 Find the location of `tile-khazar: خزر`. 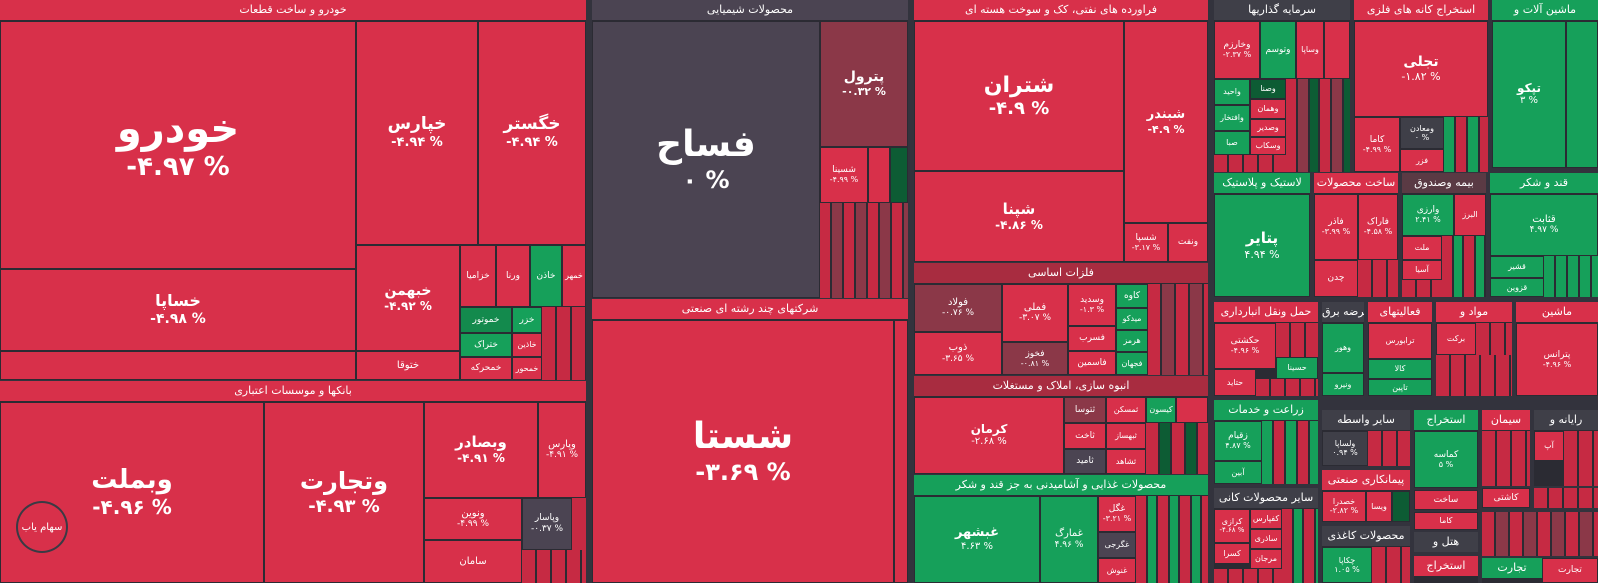

tile-khazar: خزر is located at coordinates (527, 320).